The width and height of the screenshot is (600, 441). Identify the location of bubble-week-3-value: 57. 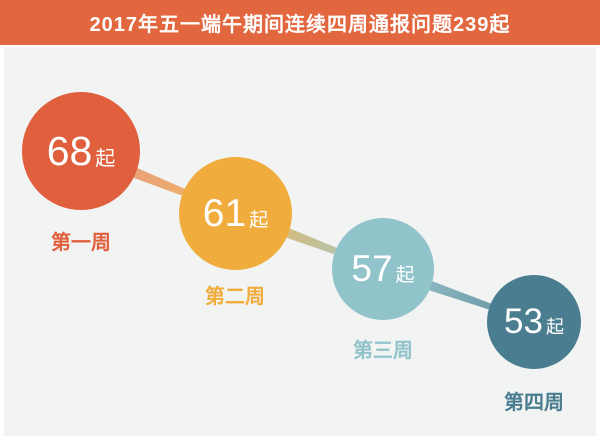
(372, 268).